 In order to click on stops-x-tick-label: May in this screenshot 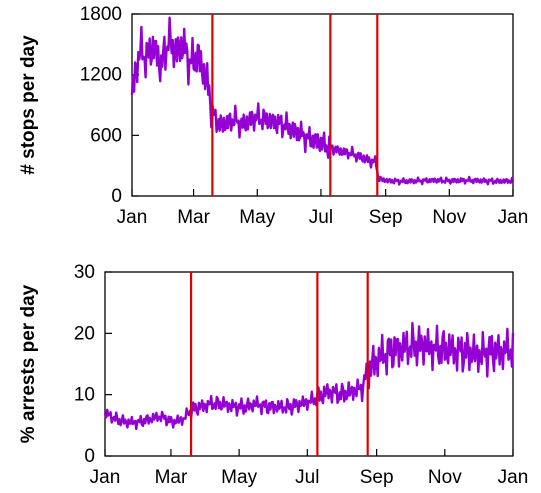, I will do `click(257, 217)`.